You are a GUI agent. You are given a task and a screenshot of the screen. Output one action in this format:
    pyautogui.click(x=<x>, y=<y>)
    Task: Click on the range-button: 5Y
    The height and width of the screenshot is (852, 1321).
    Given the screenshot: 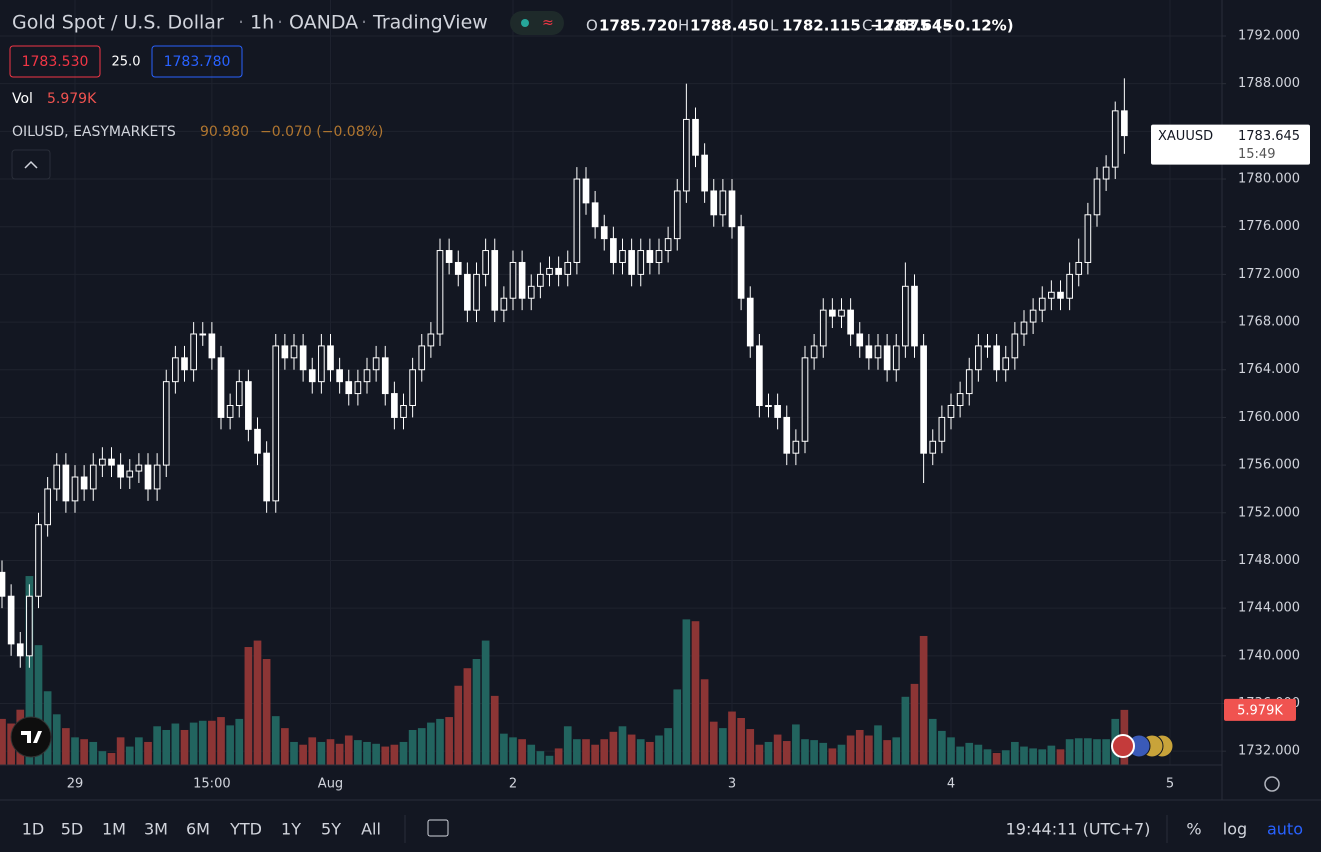 What is the action you would take?
    pyautogui.click(x=331, y=829)
    